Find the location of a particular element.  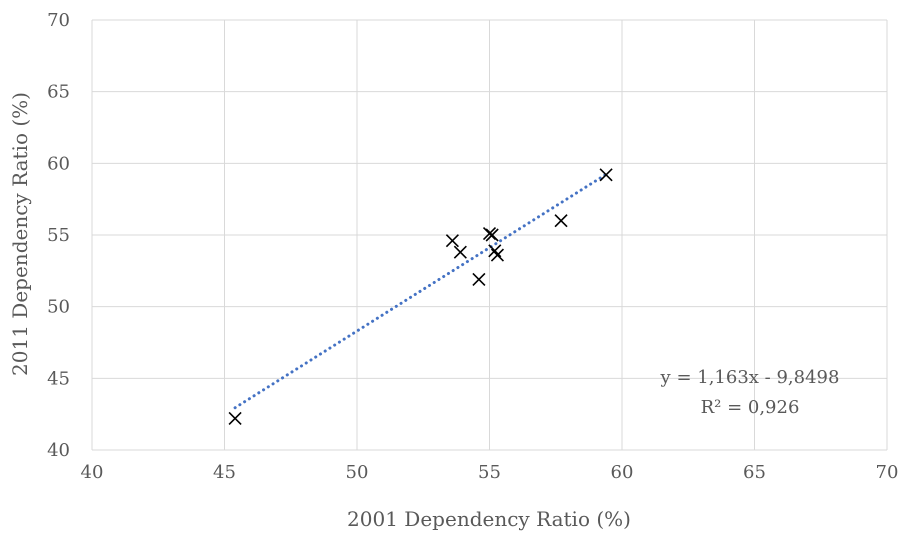

y-tick-label: 45 is located at coordinates (58, 378).